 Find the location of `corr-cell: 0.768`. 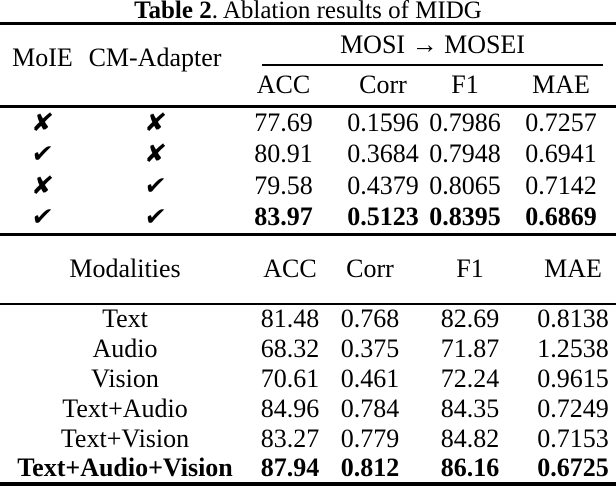

corr-cell: 0.768 is located at coordinates (370, 318).